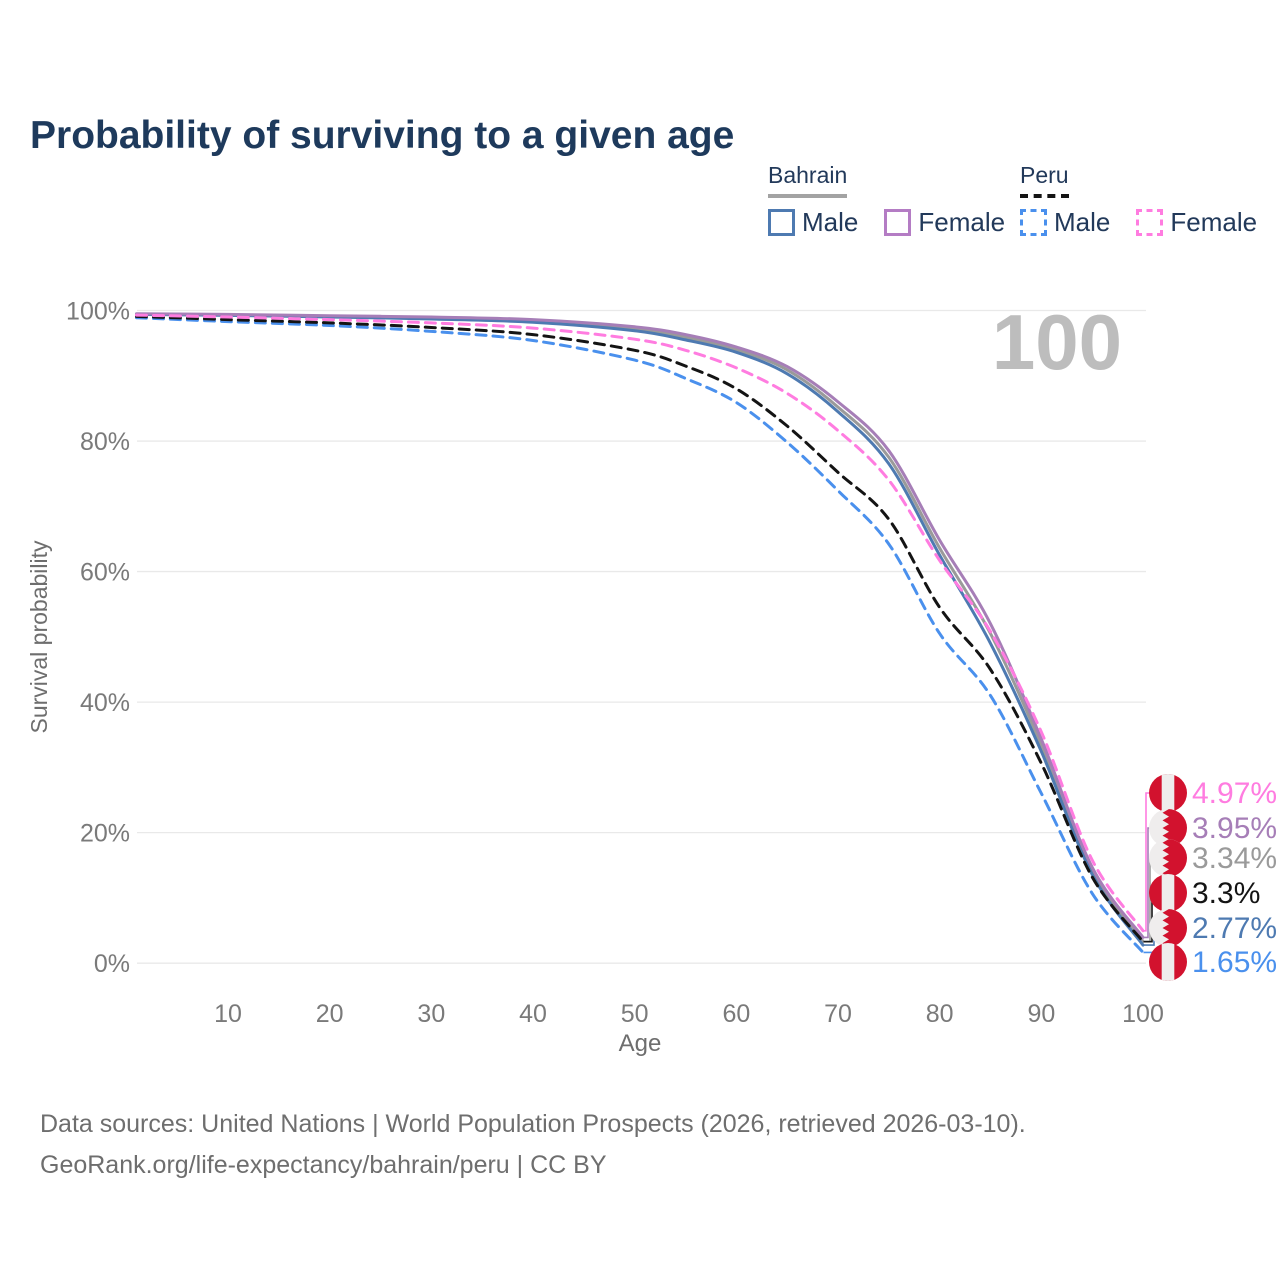  I want to click on x-tick-label: 100, so click(1143, 1014).